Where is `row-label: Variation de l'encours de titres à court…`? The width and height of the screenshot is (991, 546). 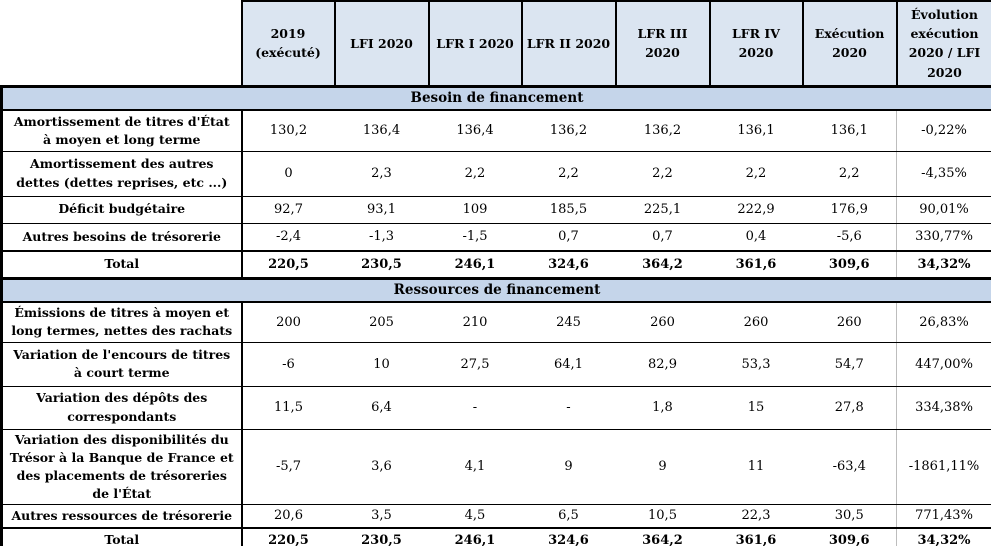 row-label: Variation de l'encours de titres à court… is located at coordinates (121, 364).